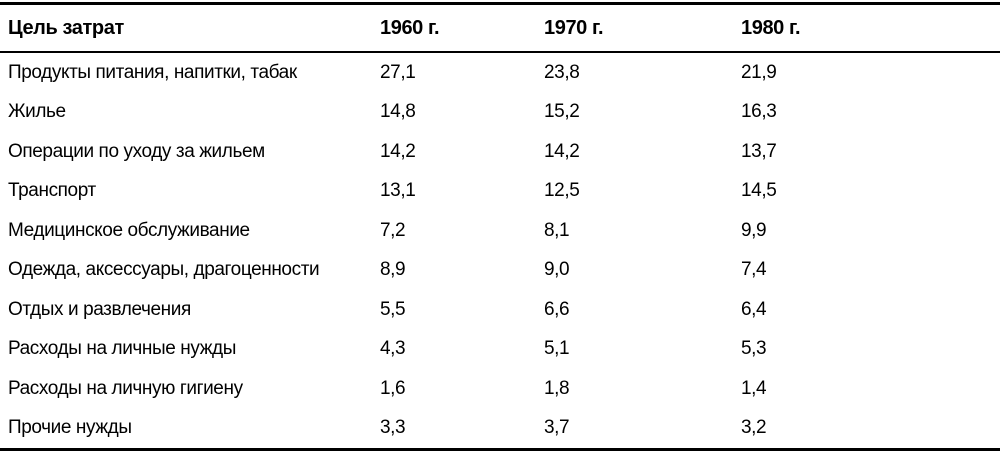  What do you see at coordinates (393, 388) in the screenshot?
I see `value-cell: 1,6` at bounding box center [393, 388].